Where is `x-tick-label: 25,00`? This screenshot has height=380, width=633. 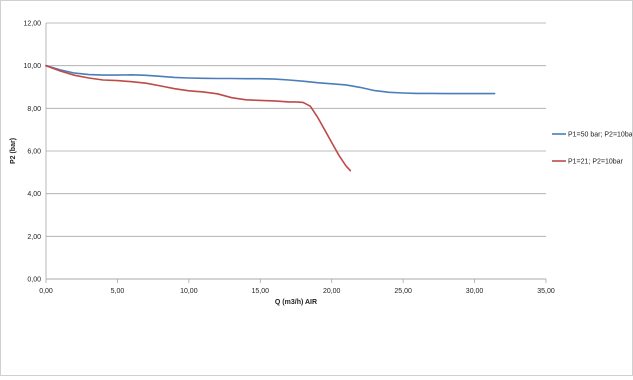
x-tick-label: 25,00 is located at coordinates (403, 291).